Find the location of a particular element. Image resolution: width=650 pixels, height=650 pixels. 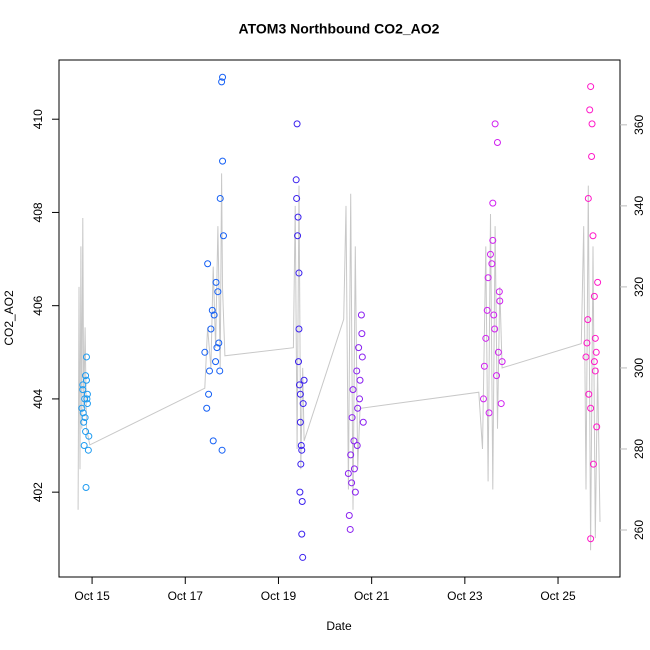

y2-tick-label: 280 is located at coordinates (639, 449).